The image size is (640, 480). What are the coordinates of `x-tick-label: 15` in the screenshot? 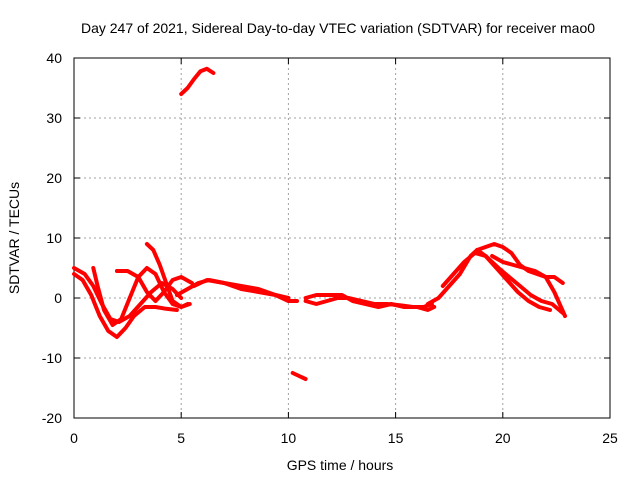 It's located at (396, 438).